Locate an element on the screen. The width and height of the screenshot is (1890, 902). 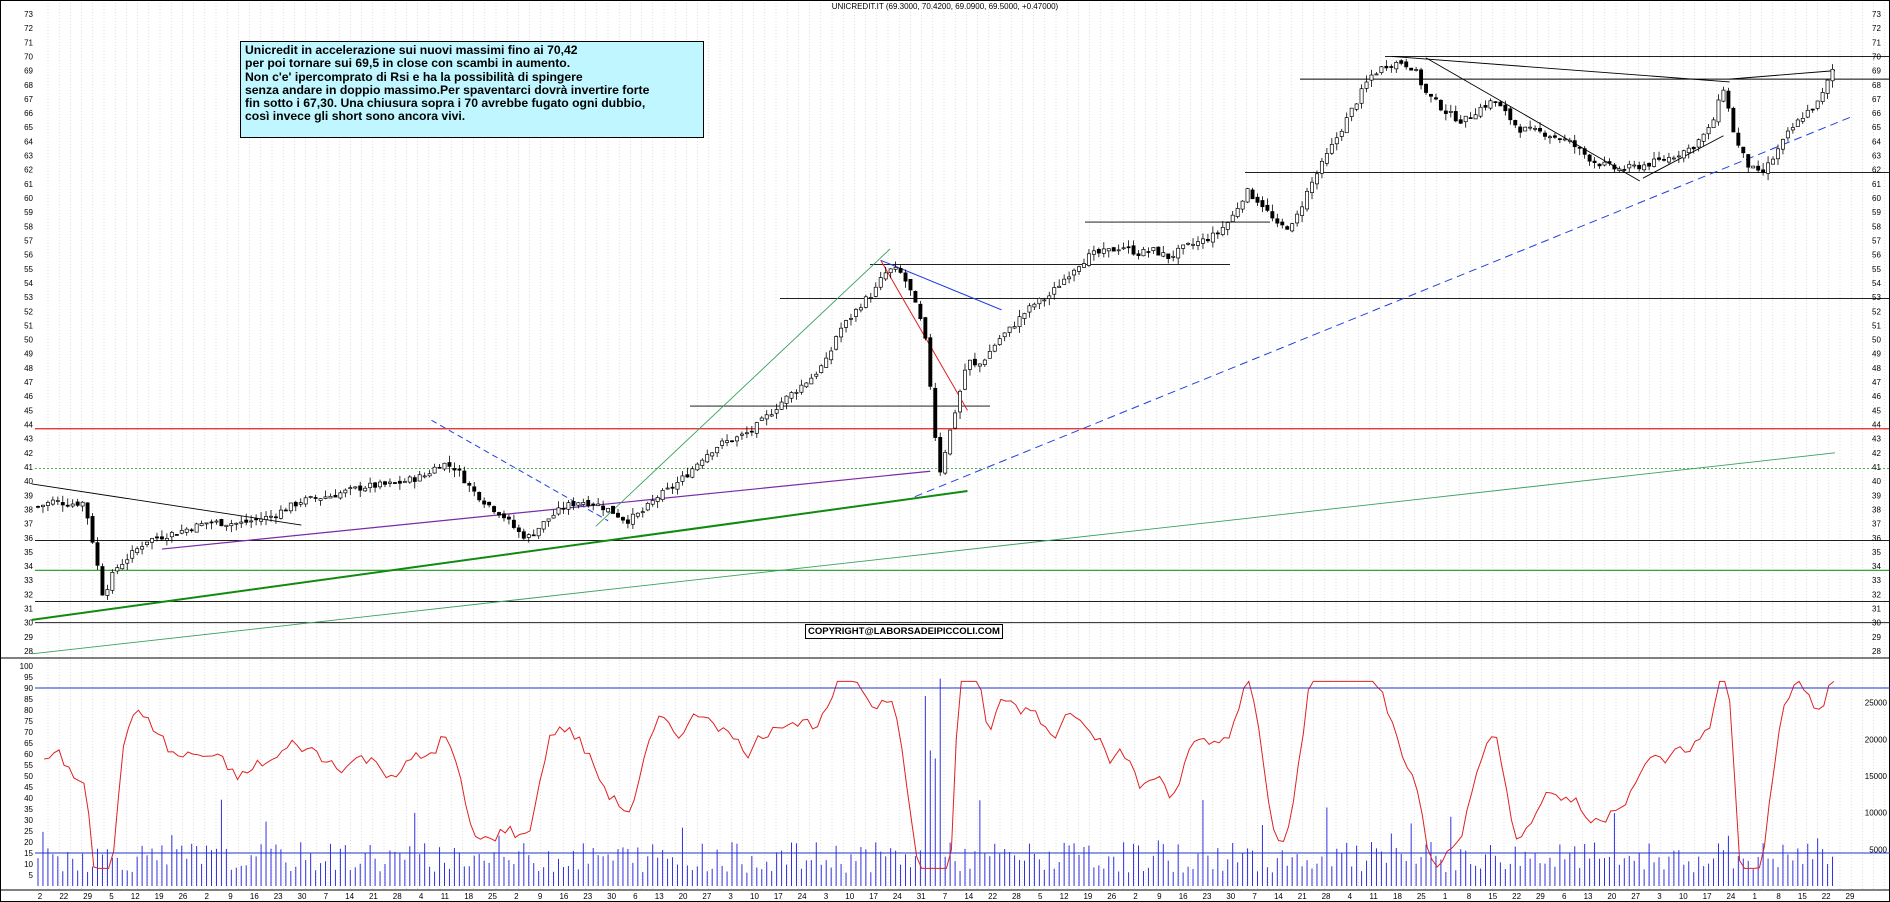
rsi-tick-label: 15 is located at coordinates (28, 853).